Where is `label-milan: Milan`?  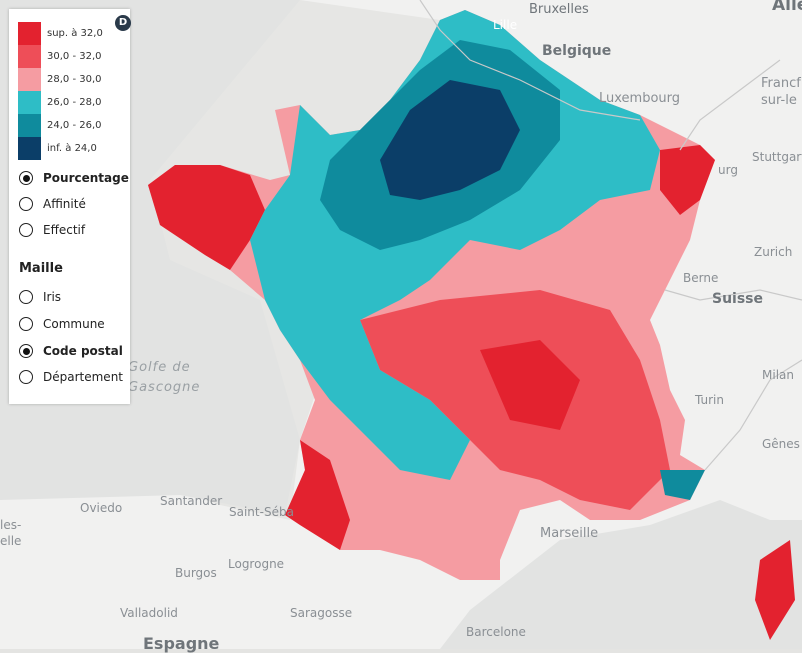 label-milan: Milan is located at coordinates (778, 375).